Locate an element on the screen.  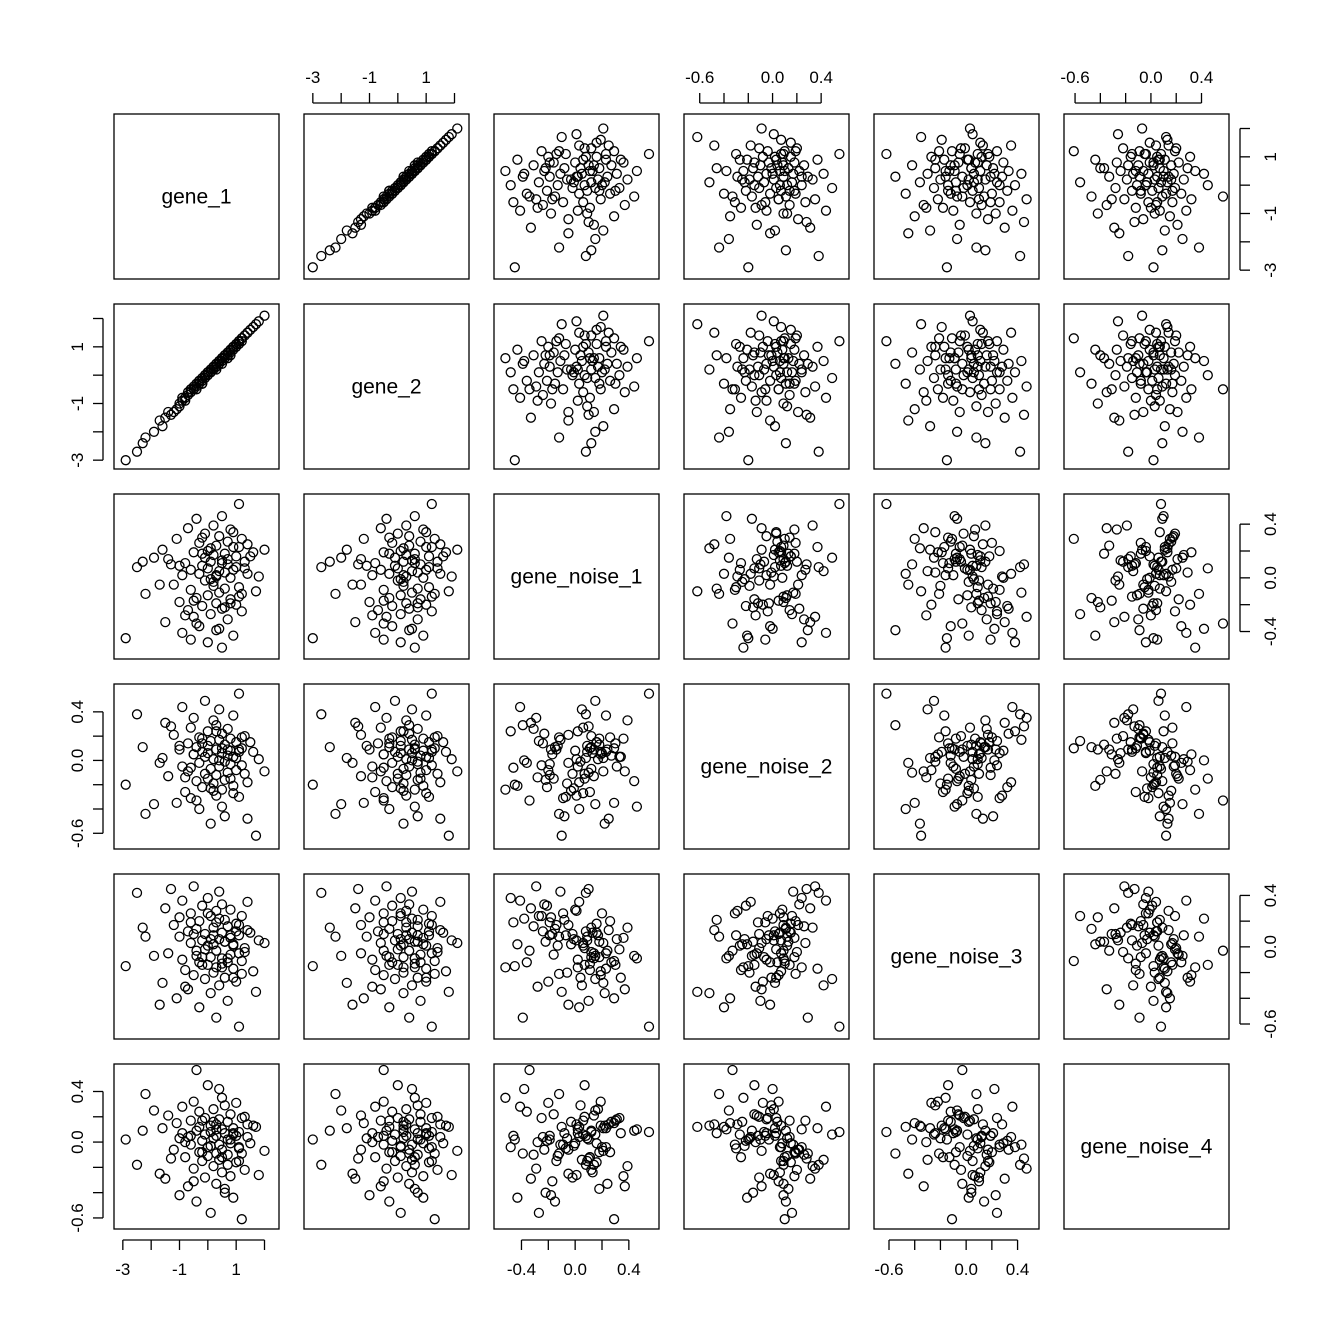
panel-gene_noise_4-vs-gene_noise_4: gene_noise_4 is located at coordinates (1146, 1146).